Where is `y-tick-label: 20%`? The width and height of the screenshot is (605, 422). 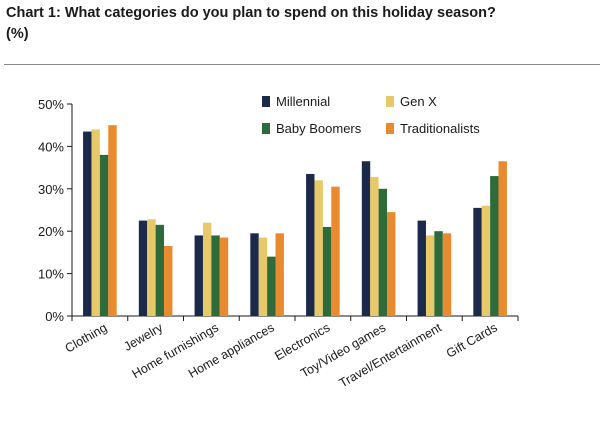
y-tick-label: 20% is located at coordinates (51, 231).